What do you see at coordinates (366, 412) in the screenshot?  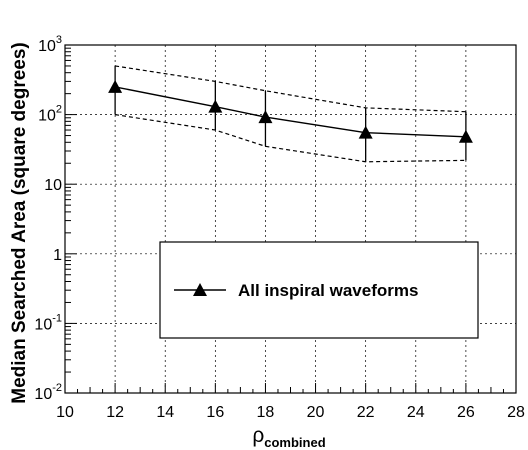 I see `x-tick-label: 22` at bounding box center [366, 412].